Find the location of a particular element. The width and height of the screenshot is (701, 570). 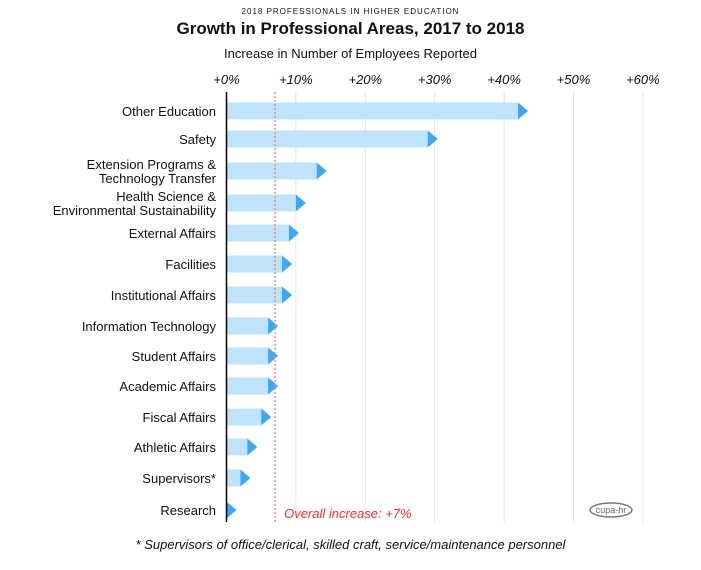

category-label: Supervisors* is located at coordinates (179, 478).